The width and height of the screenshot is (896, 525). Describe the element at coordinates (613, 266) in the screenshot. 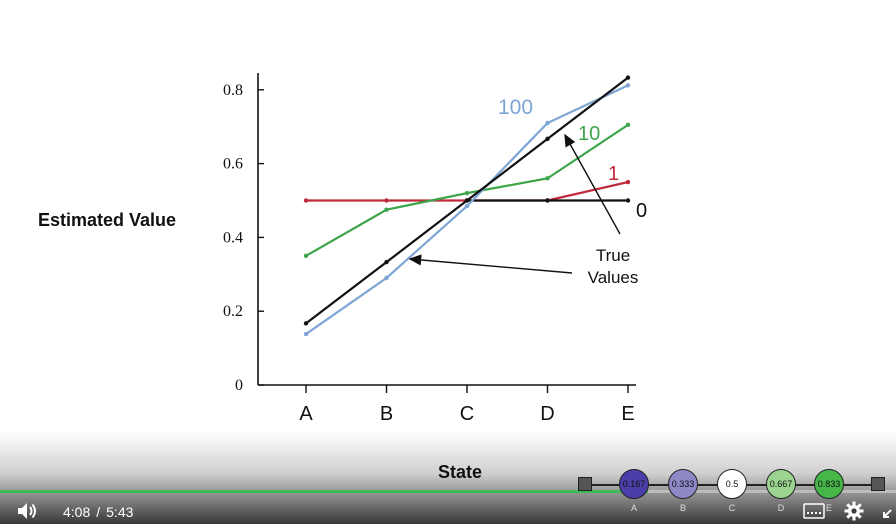

I see `true-values-annotation: True Values` at that location.